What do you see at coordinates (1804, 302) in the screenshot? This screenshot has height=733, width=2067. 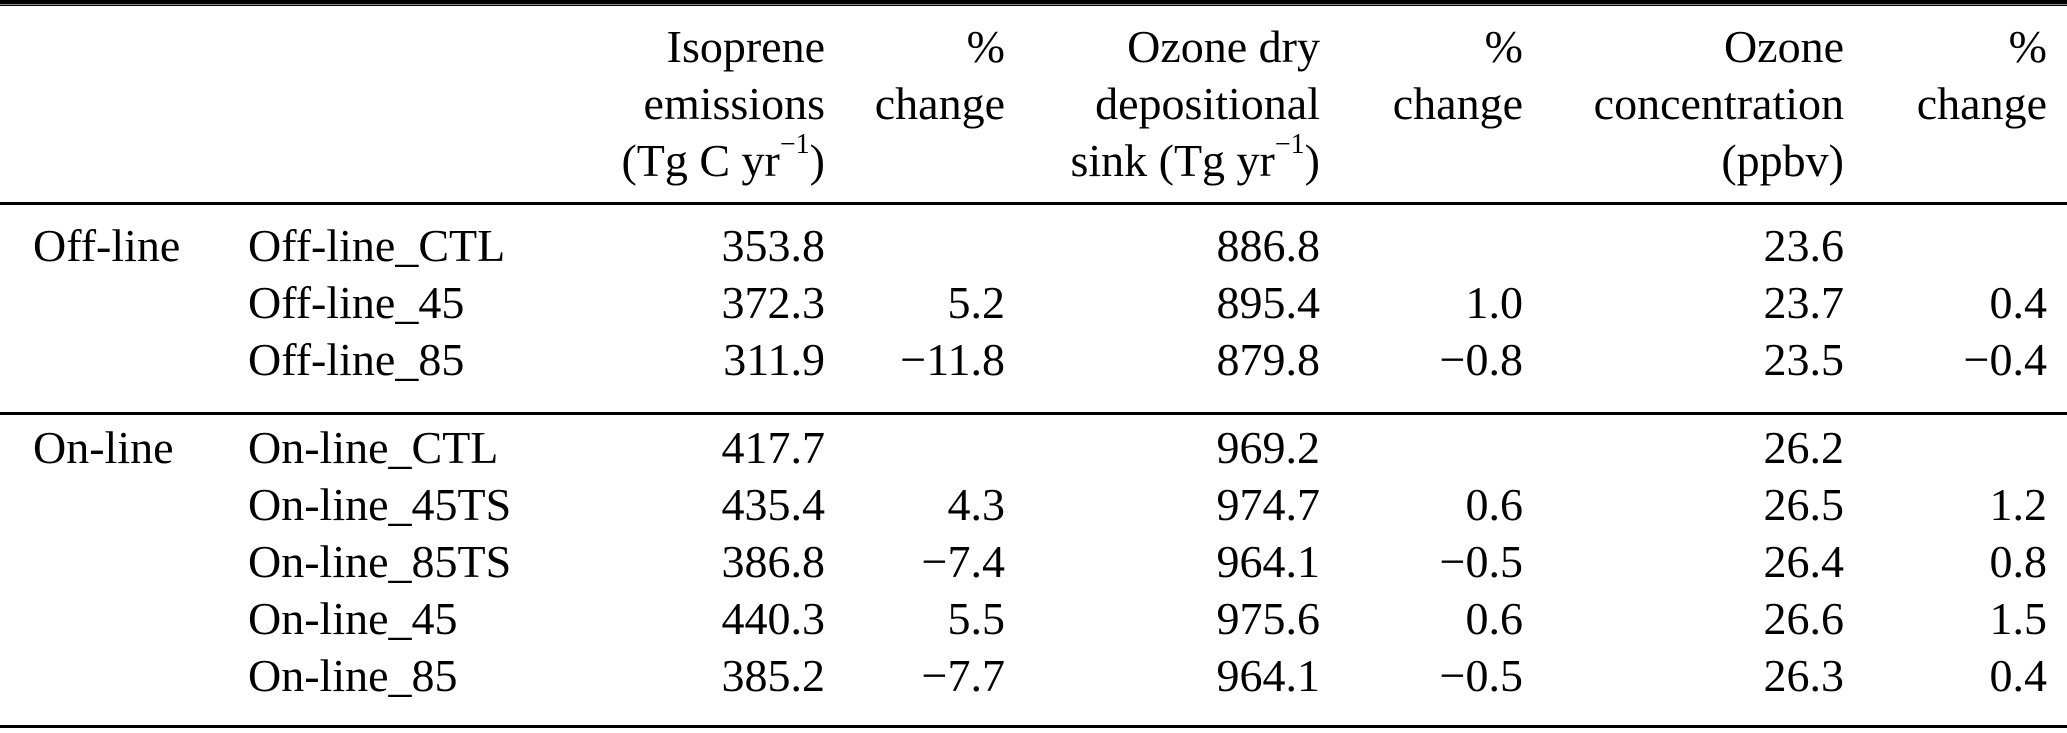 I see `value-cell-conc: 23.7` at bounding box center [1804, 302].